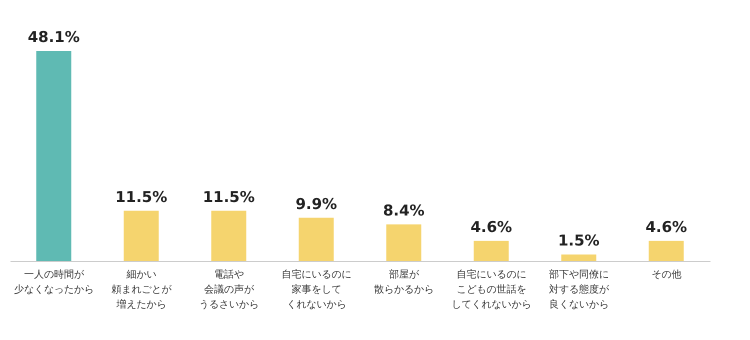 The height and width of the screenshot is (340, 750). I want to click on x-tick-label: 電話や会議の声がうるさいから, so click(228, 289).